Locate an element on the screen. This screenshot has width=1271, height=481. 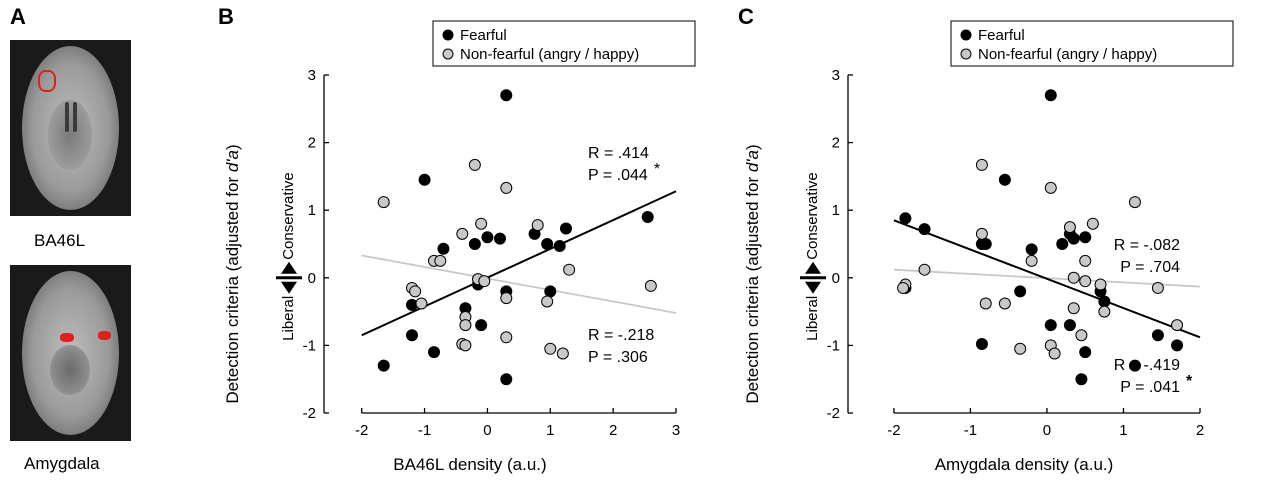
roi-amygdala-left-marker is located at coordinates (67, 337).